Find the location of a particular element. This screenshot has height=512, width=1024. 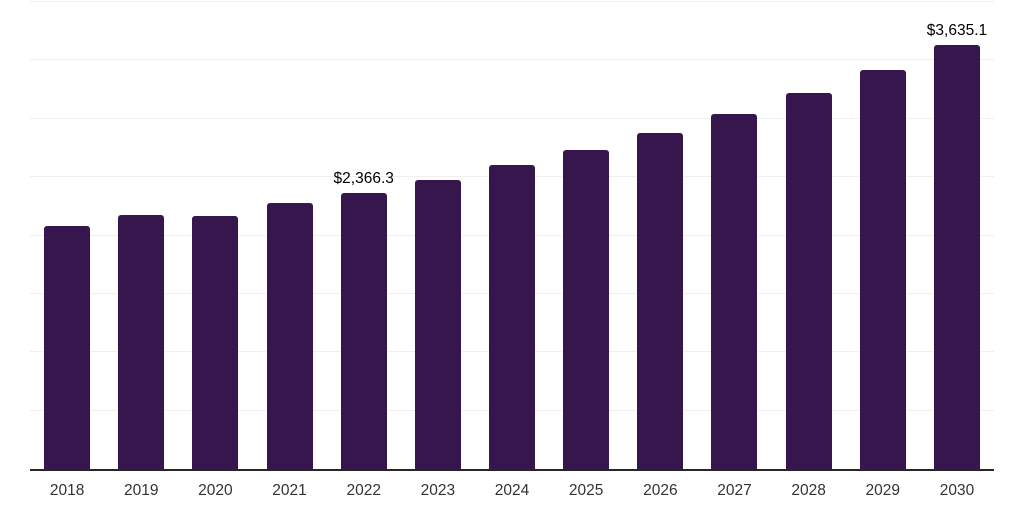

data-label-2030: $3,635.1 is located at coordinates (957, 31).